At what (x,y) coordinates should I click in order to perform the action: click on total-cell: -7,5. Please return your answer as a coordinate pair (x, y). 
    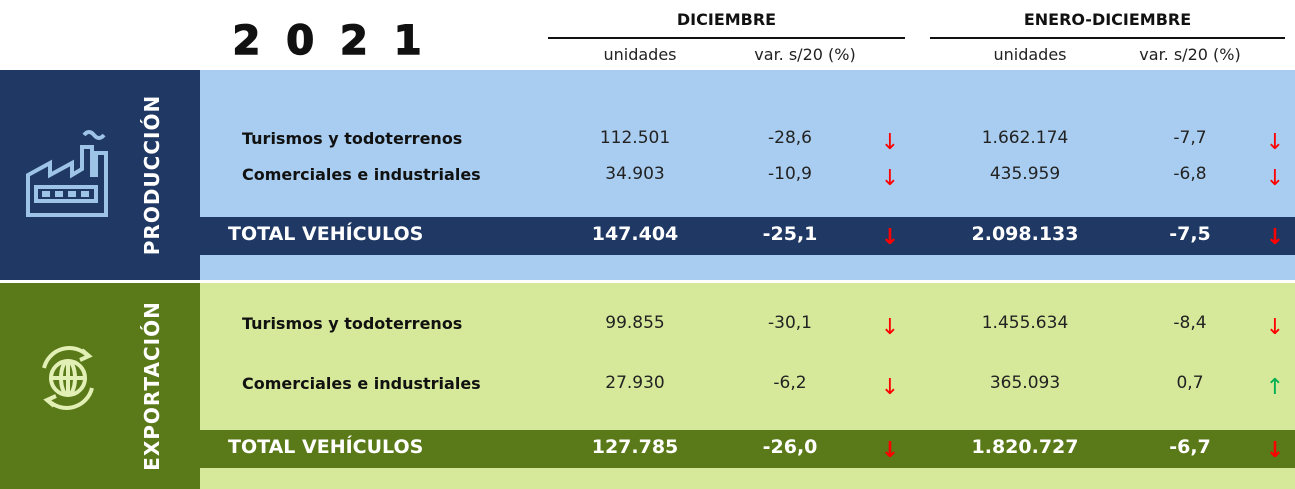
    Looking at the image, I should click on (1190, 234).